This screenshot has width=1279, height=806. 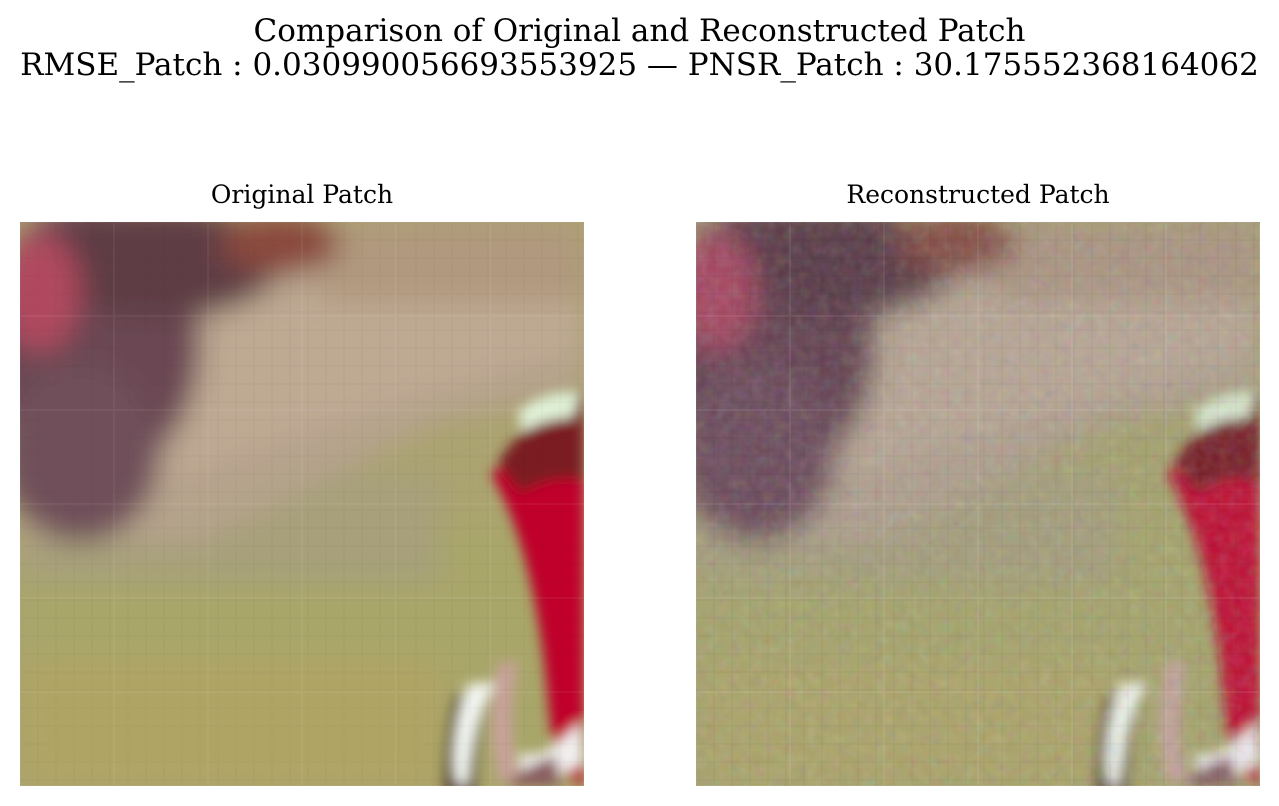 I want to click on original-panel-title: Original Patch, so click(x=302, y=194).